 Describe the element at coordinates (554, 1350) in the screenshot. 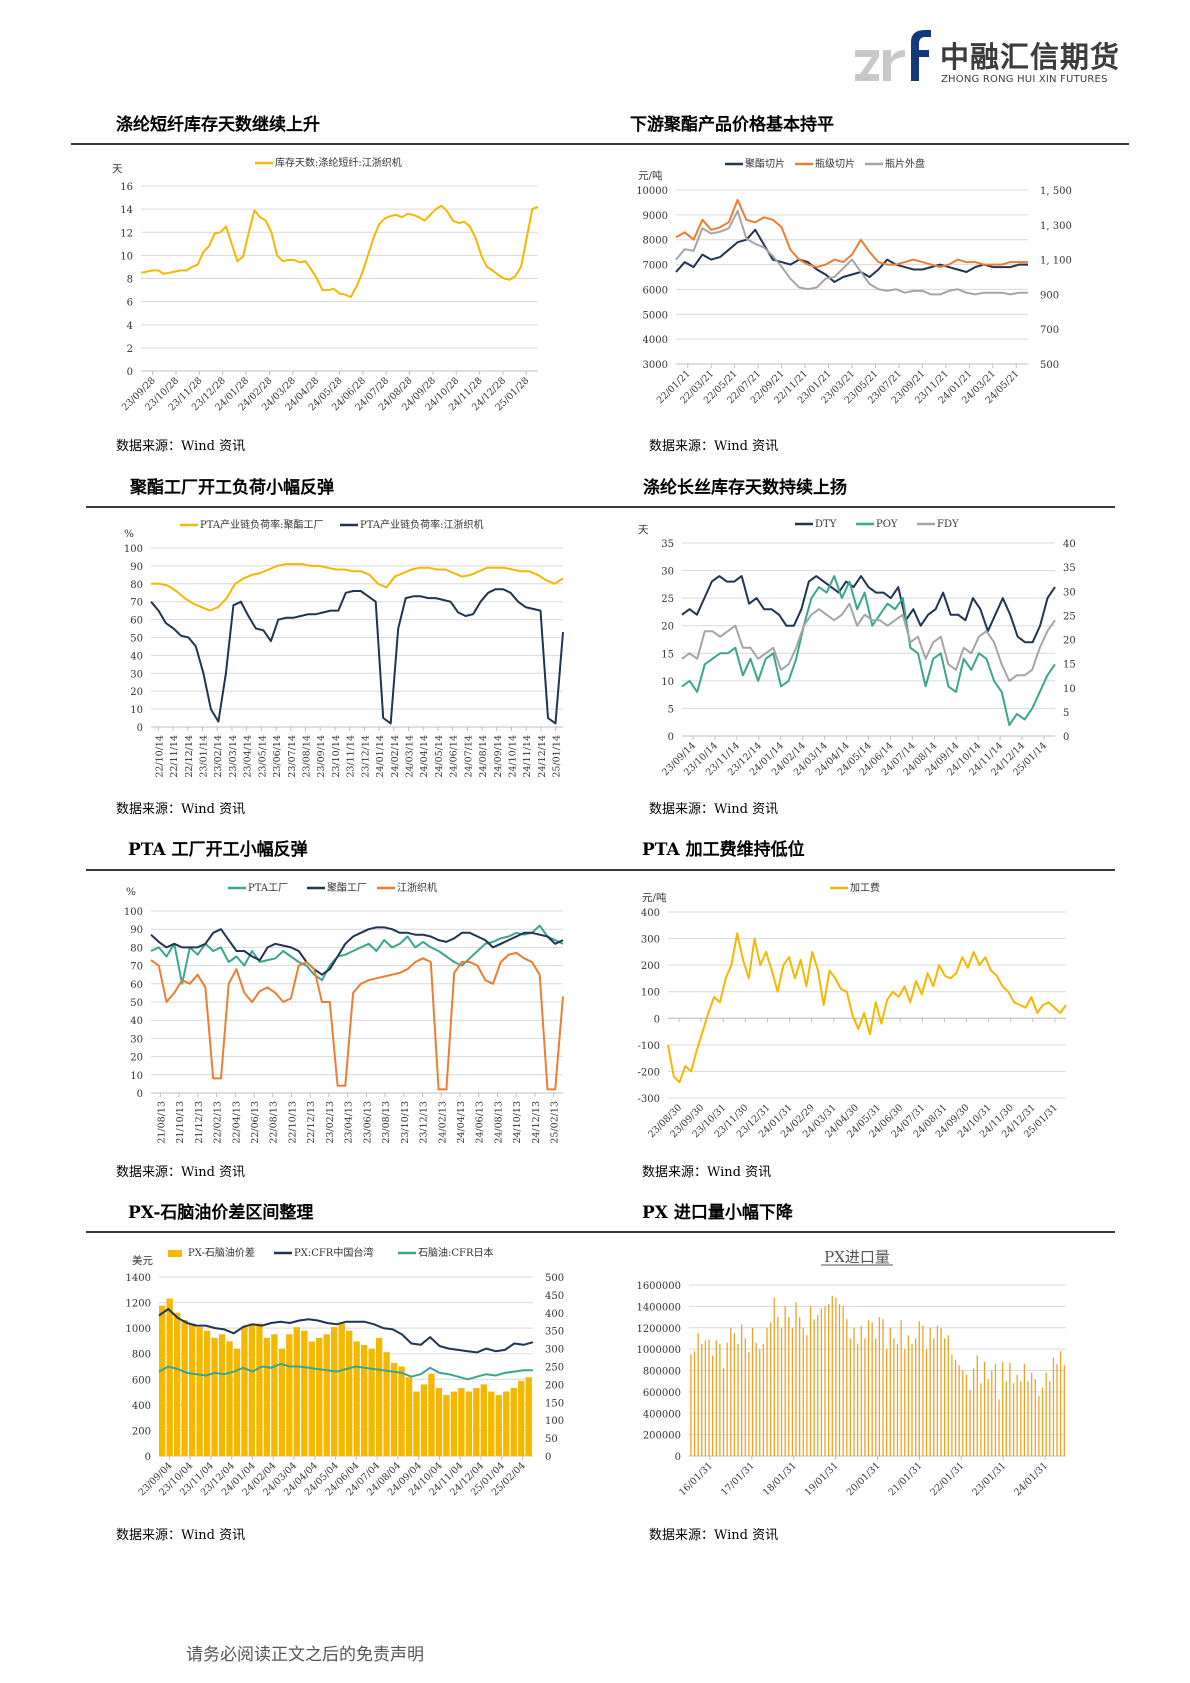

I see `y2-tick-label: 300` at that location.